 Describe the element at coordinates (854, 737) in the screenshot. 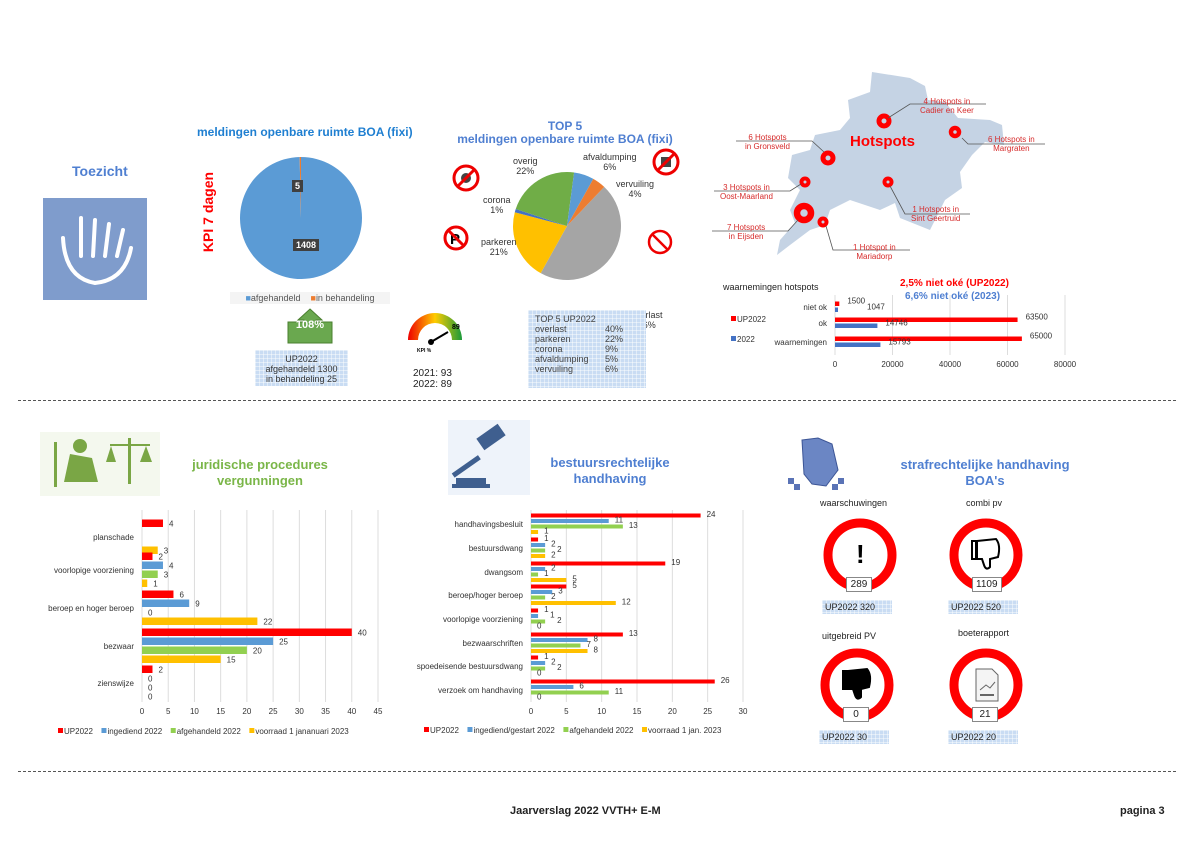

I see `straf-up-box: UP2022 30` at that location.